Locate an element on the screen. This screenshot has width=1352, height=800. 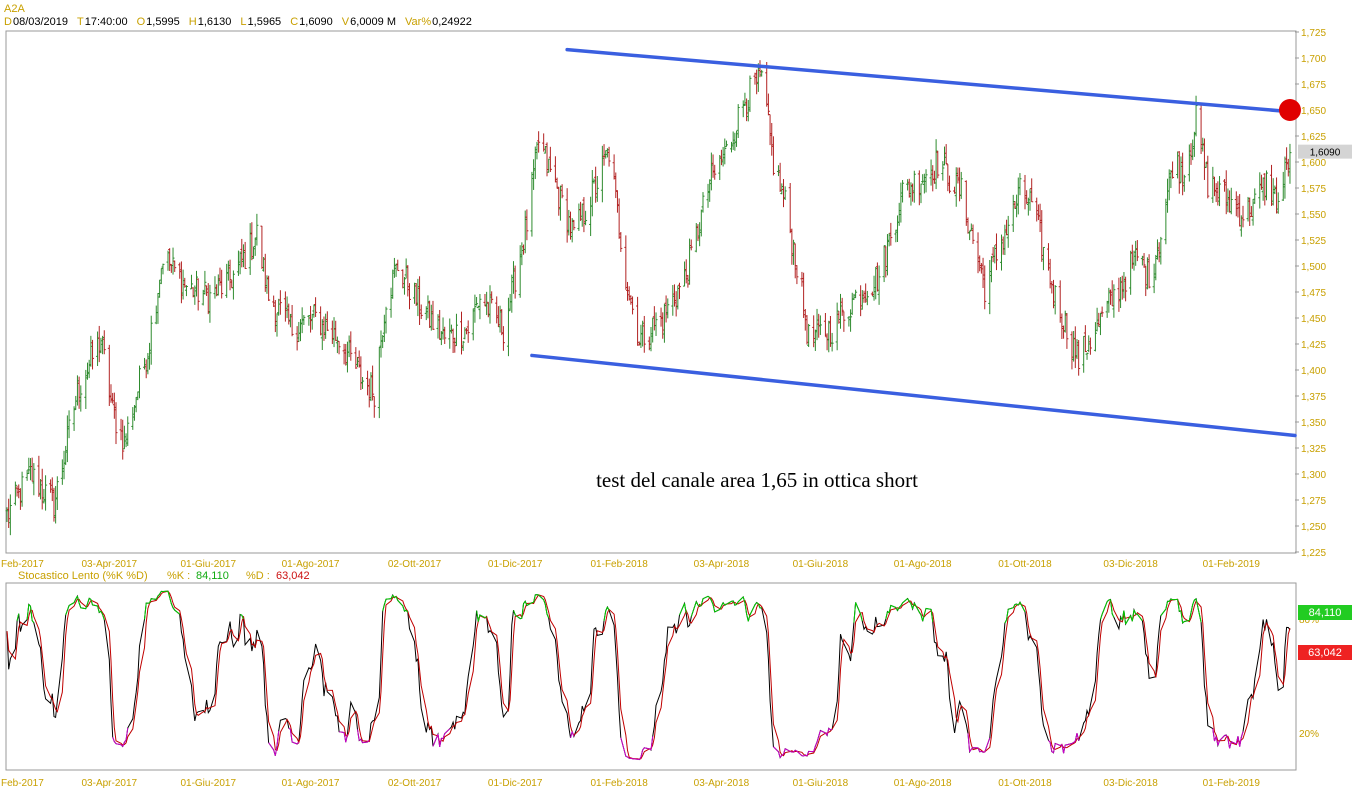
y-tick-label: 1,625 is located at coordinates (1313, 137).